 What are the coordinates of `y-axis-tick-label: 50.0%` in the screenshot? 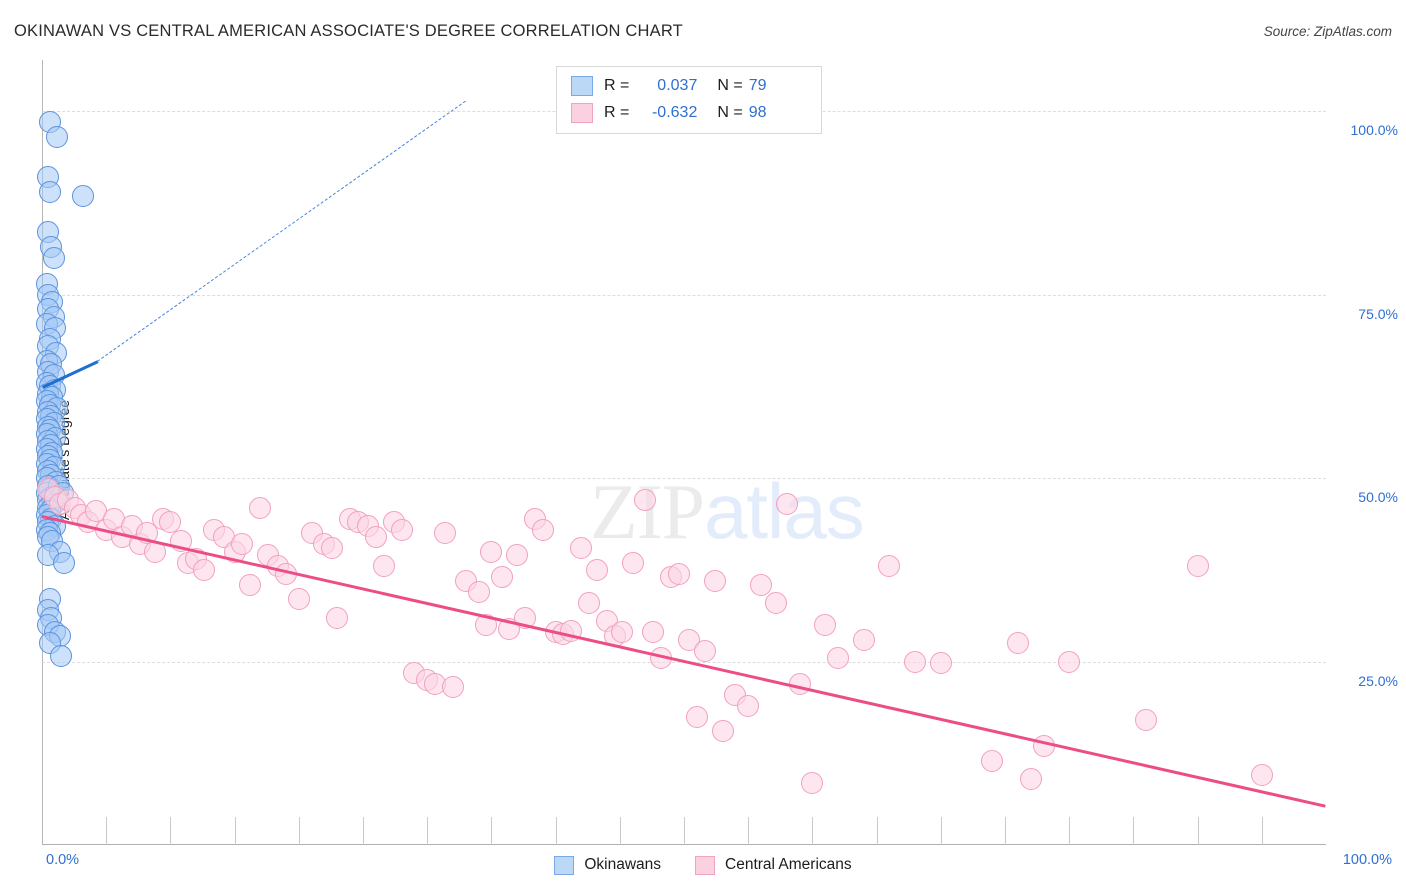 It's located at (1378, 497).